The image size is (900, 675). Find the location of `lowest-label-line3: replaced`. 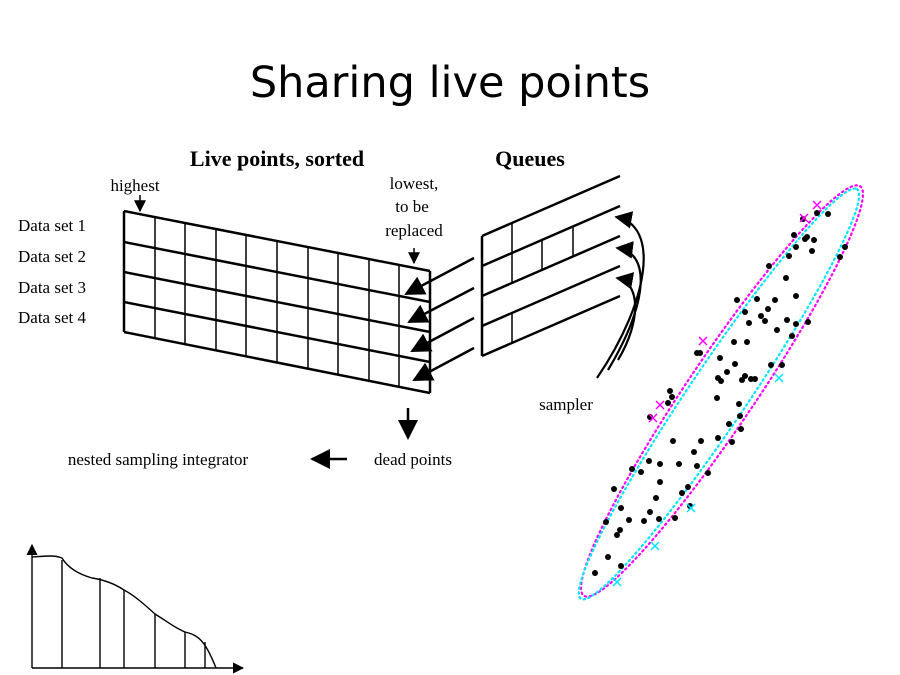

lowest-label-line3: replaced is located at coordinates (414, 230).